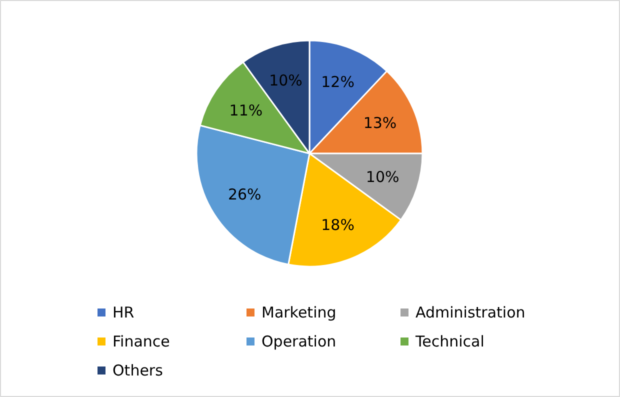  What do you see at coordinates (138, 371) in the screenshot?
I see `legend-label: Others` at bounding box center [138, 371].